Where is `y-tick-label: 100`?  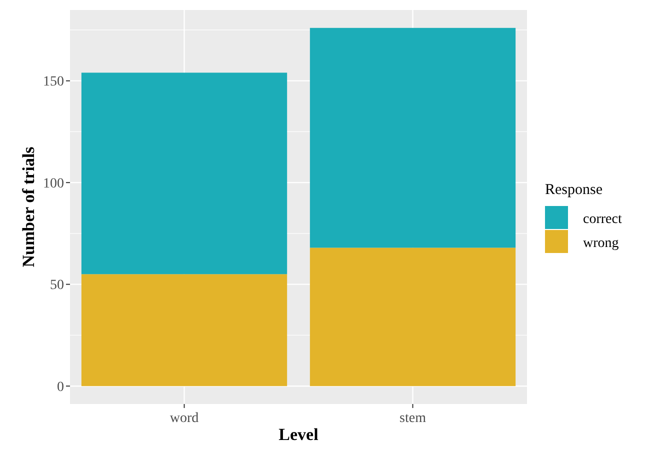 y-tick-label: 100 is located at coordinates (53, 184).